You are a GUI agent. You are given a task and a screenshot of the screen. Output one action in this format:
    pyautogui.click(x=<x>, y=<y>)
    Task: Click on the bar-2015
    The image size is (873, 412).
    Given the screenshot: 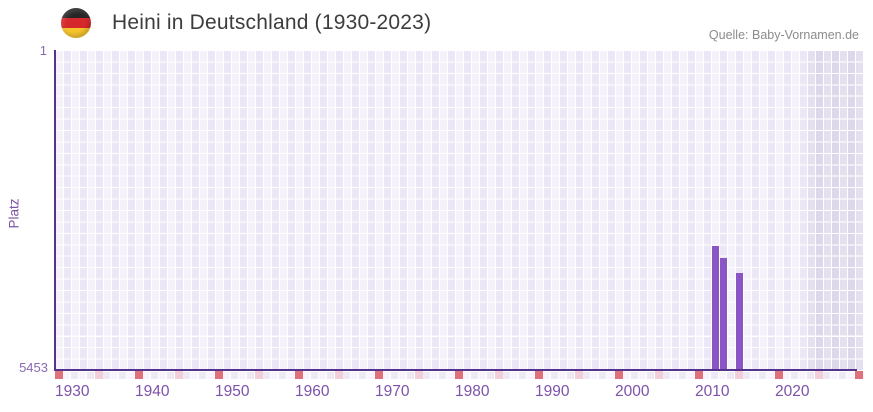 What is the action you would take?
    pyautogui.click(x=739, y=321)
    